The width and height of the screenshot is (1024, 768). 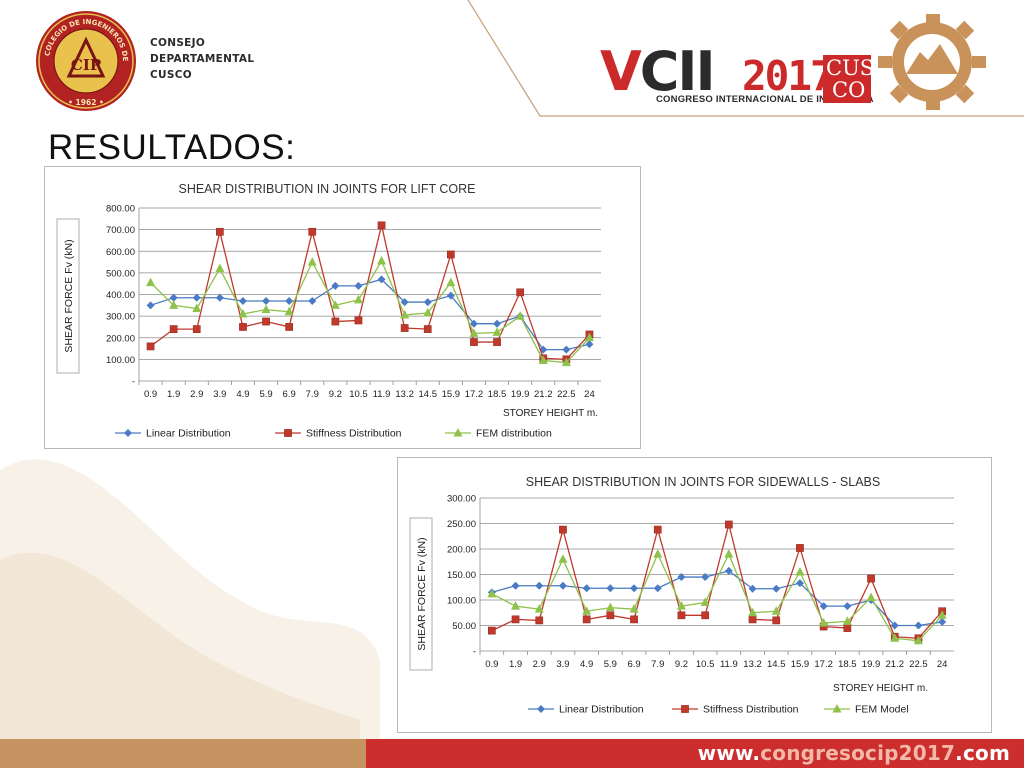 I want to click on legend-entry: Linear Distribution, so click(x=173, y=434).